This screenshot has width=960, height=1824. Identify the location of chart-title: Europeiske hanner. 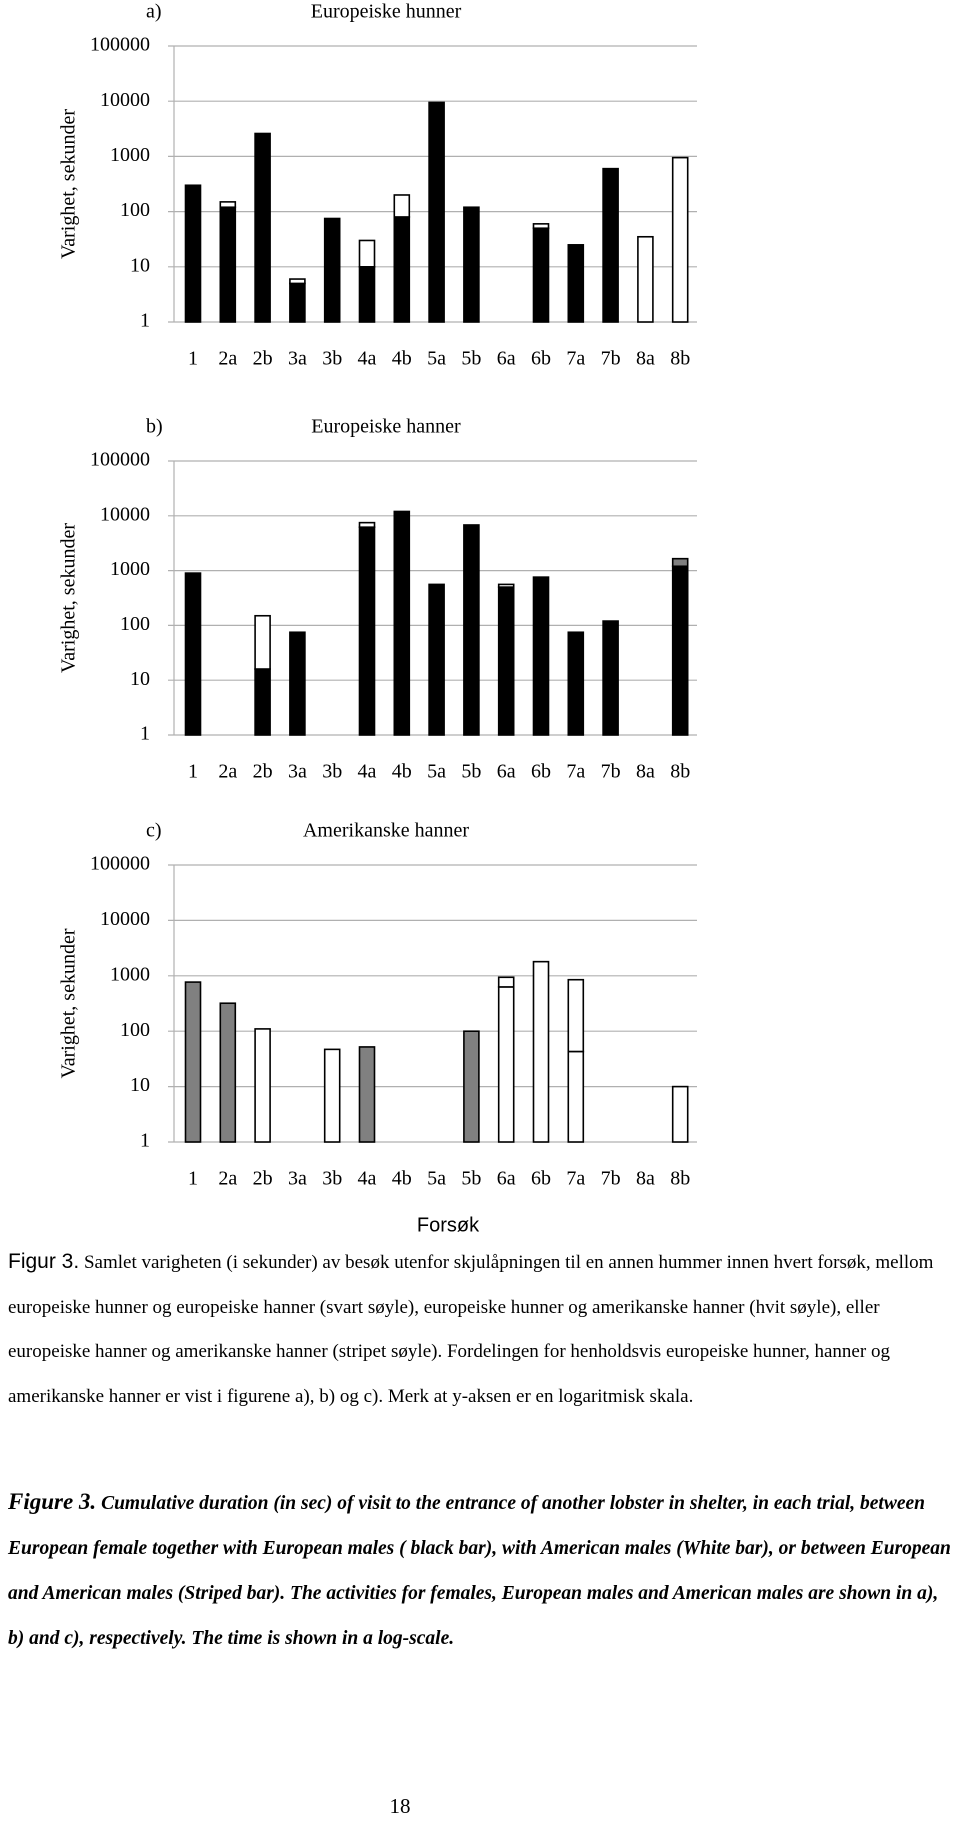
(386, 427).